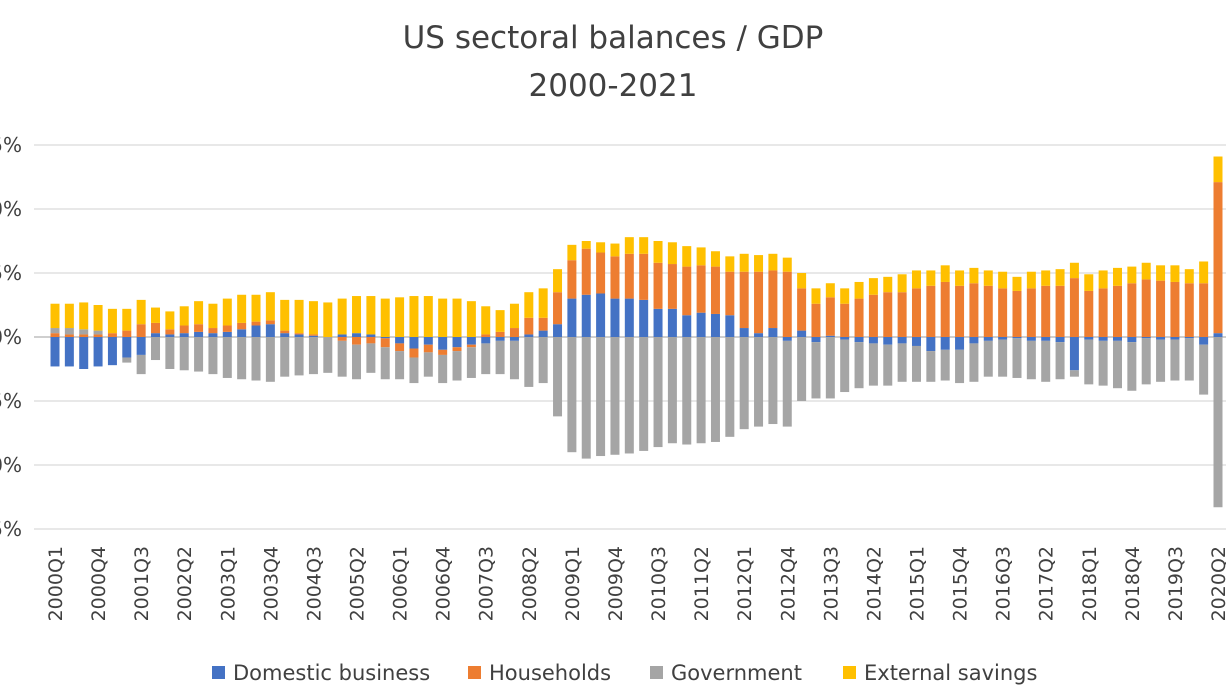  Describe the element at coordinates (56, 583) in the screenshot. I see `x-tick-label: 2000Q1` at that location.